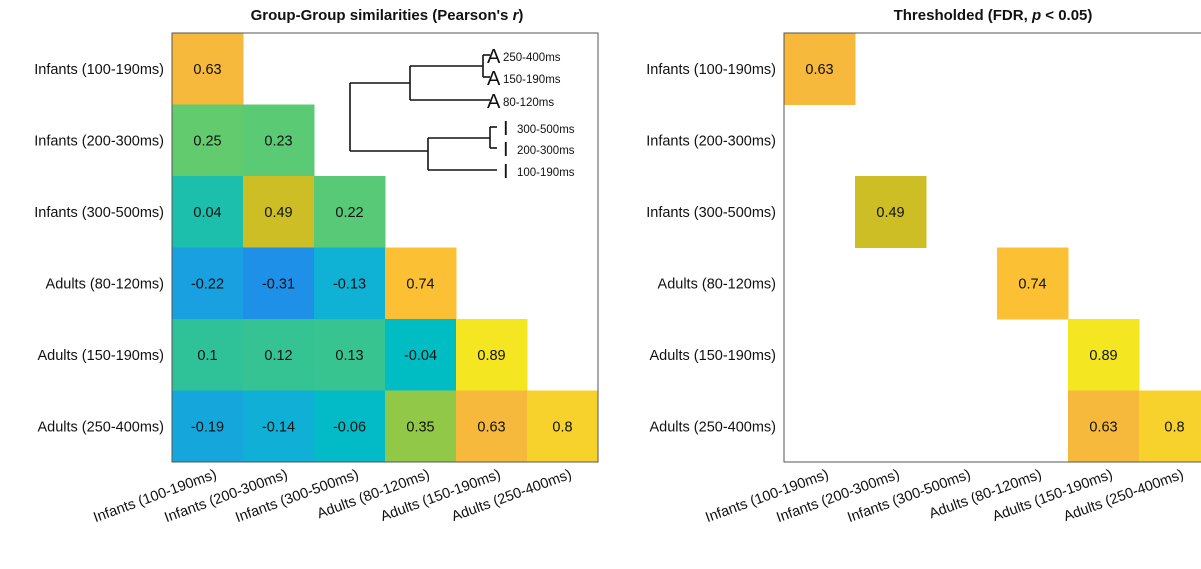 Image resolution: width=1201 pixels, height=569 pixels. What do you see at coordinates (387, 15) in the screenshot?
I see `panel-title: Group-Group similarities (Pearson's r)` at bounding box center [387, 15].